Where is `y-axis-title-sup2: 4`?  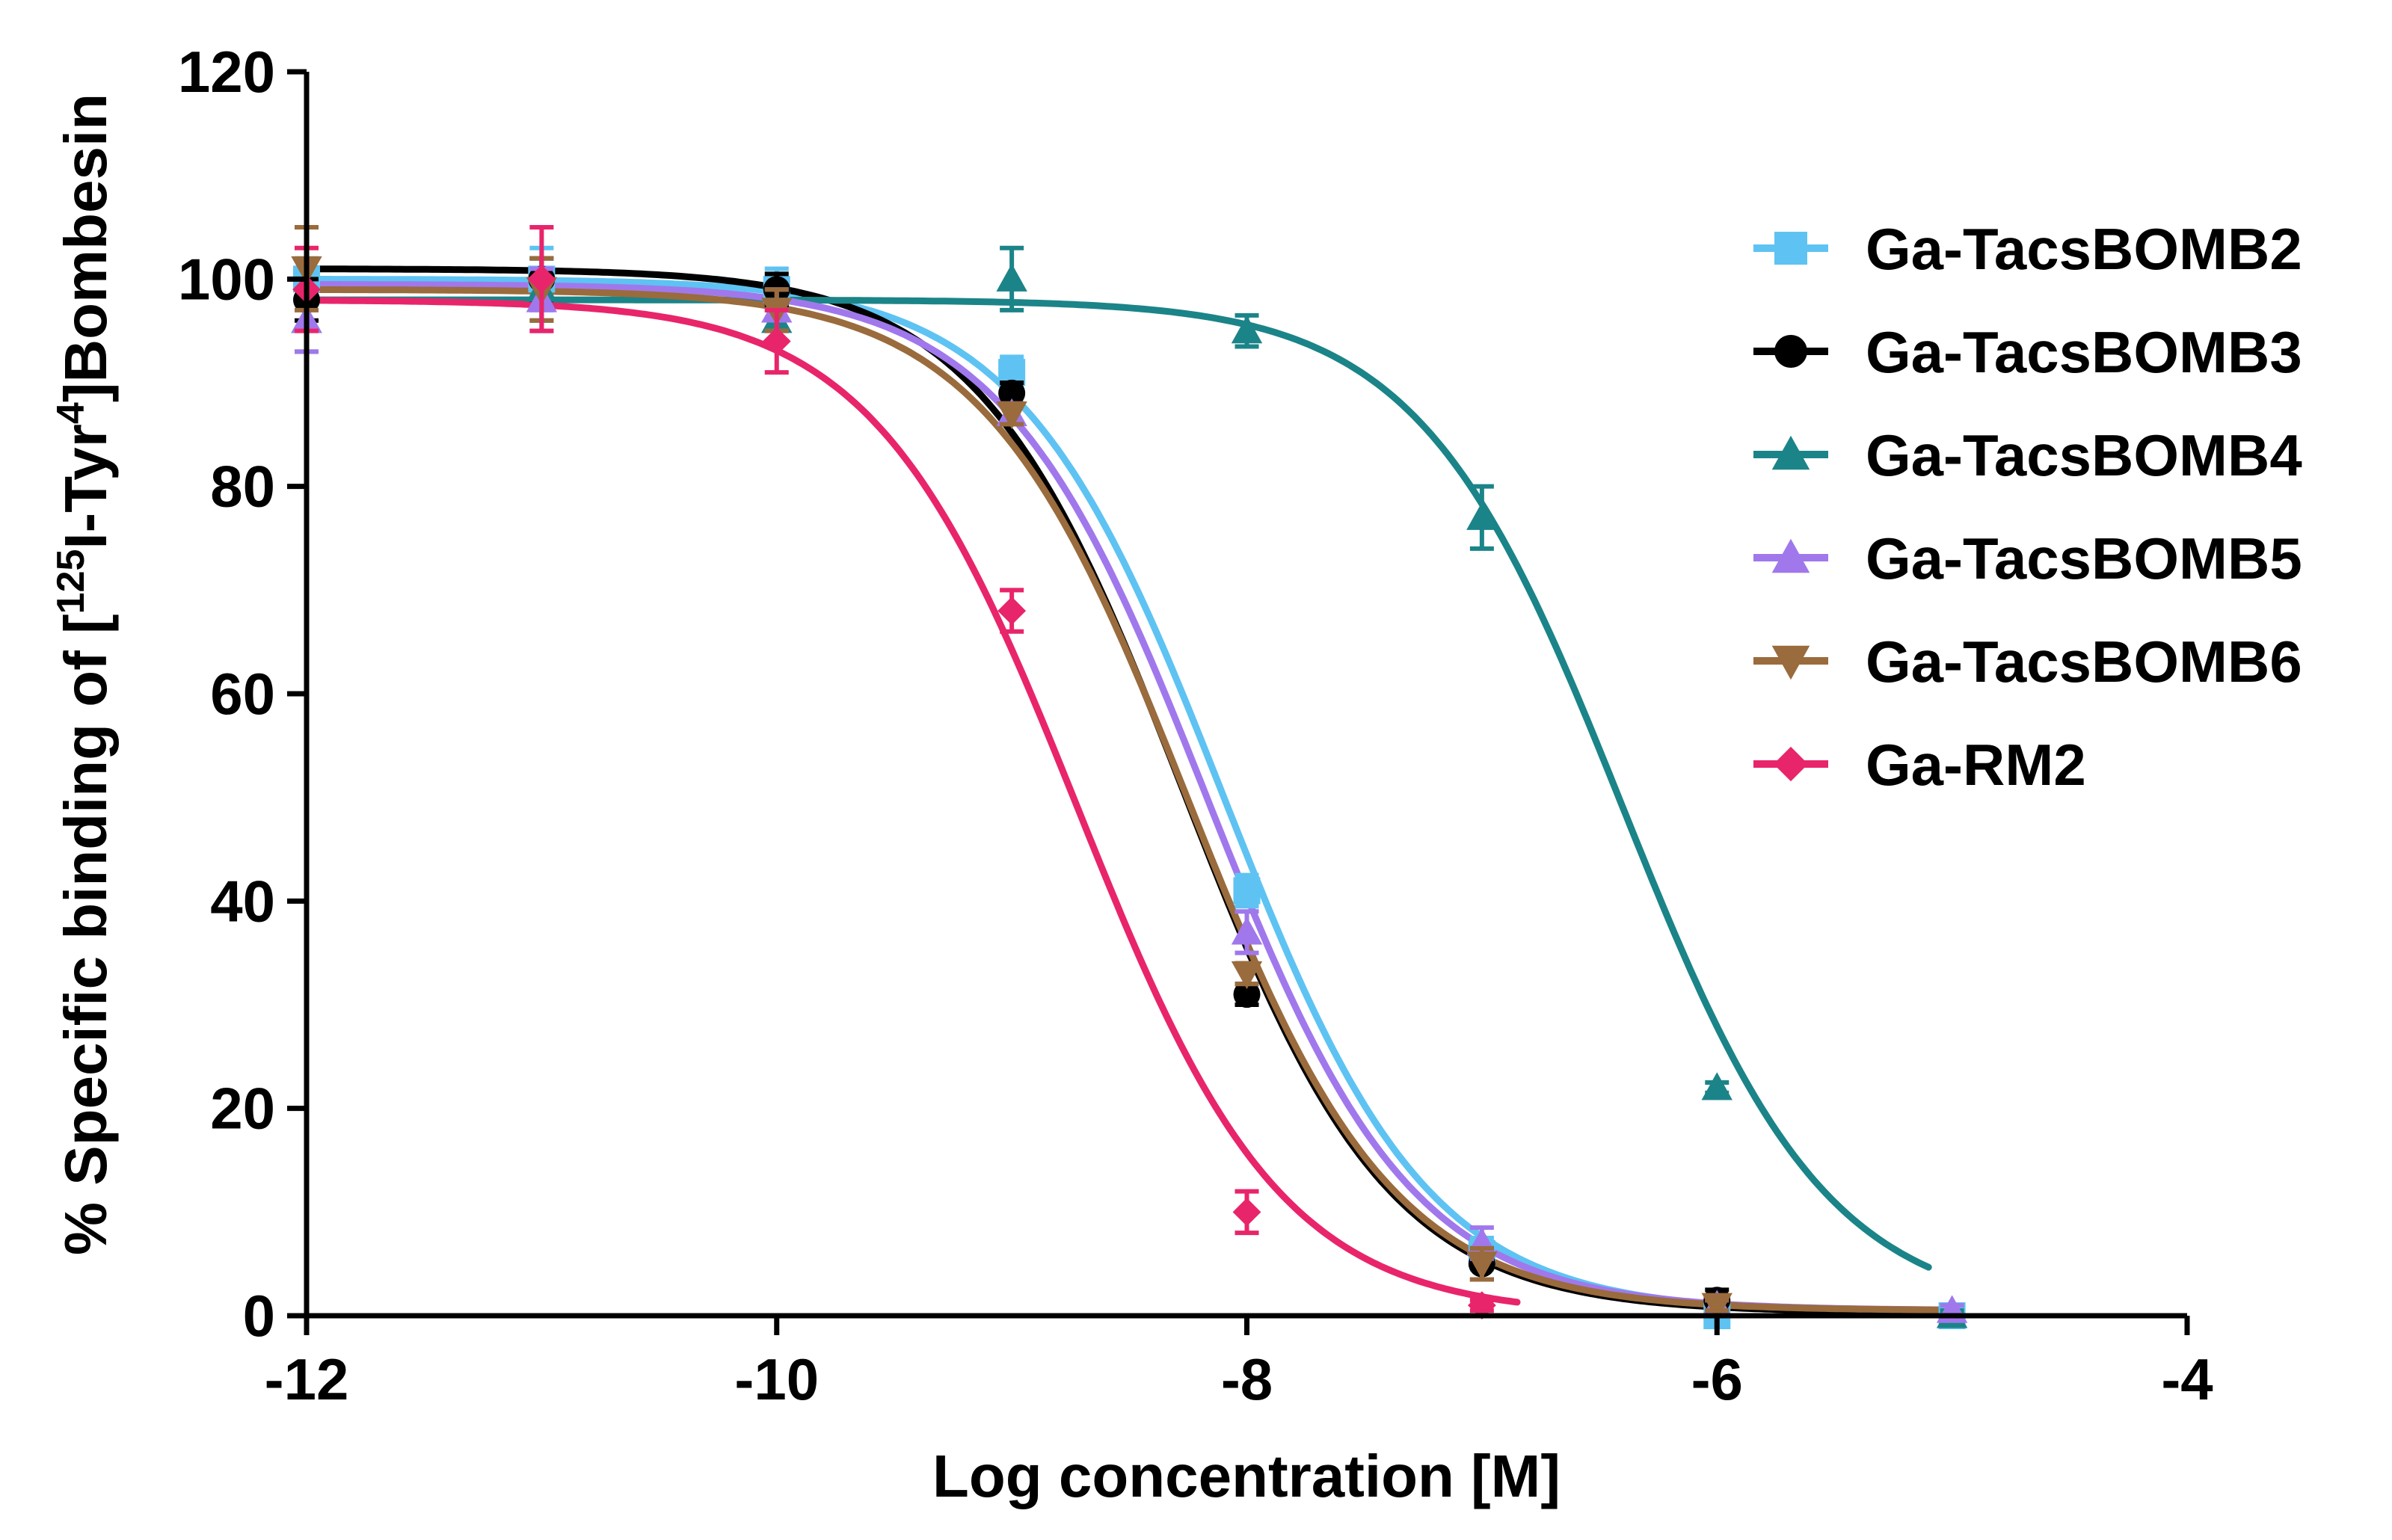 y-axis-title-sup2: 4 is located at coordinates (71, 413).